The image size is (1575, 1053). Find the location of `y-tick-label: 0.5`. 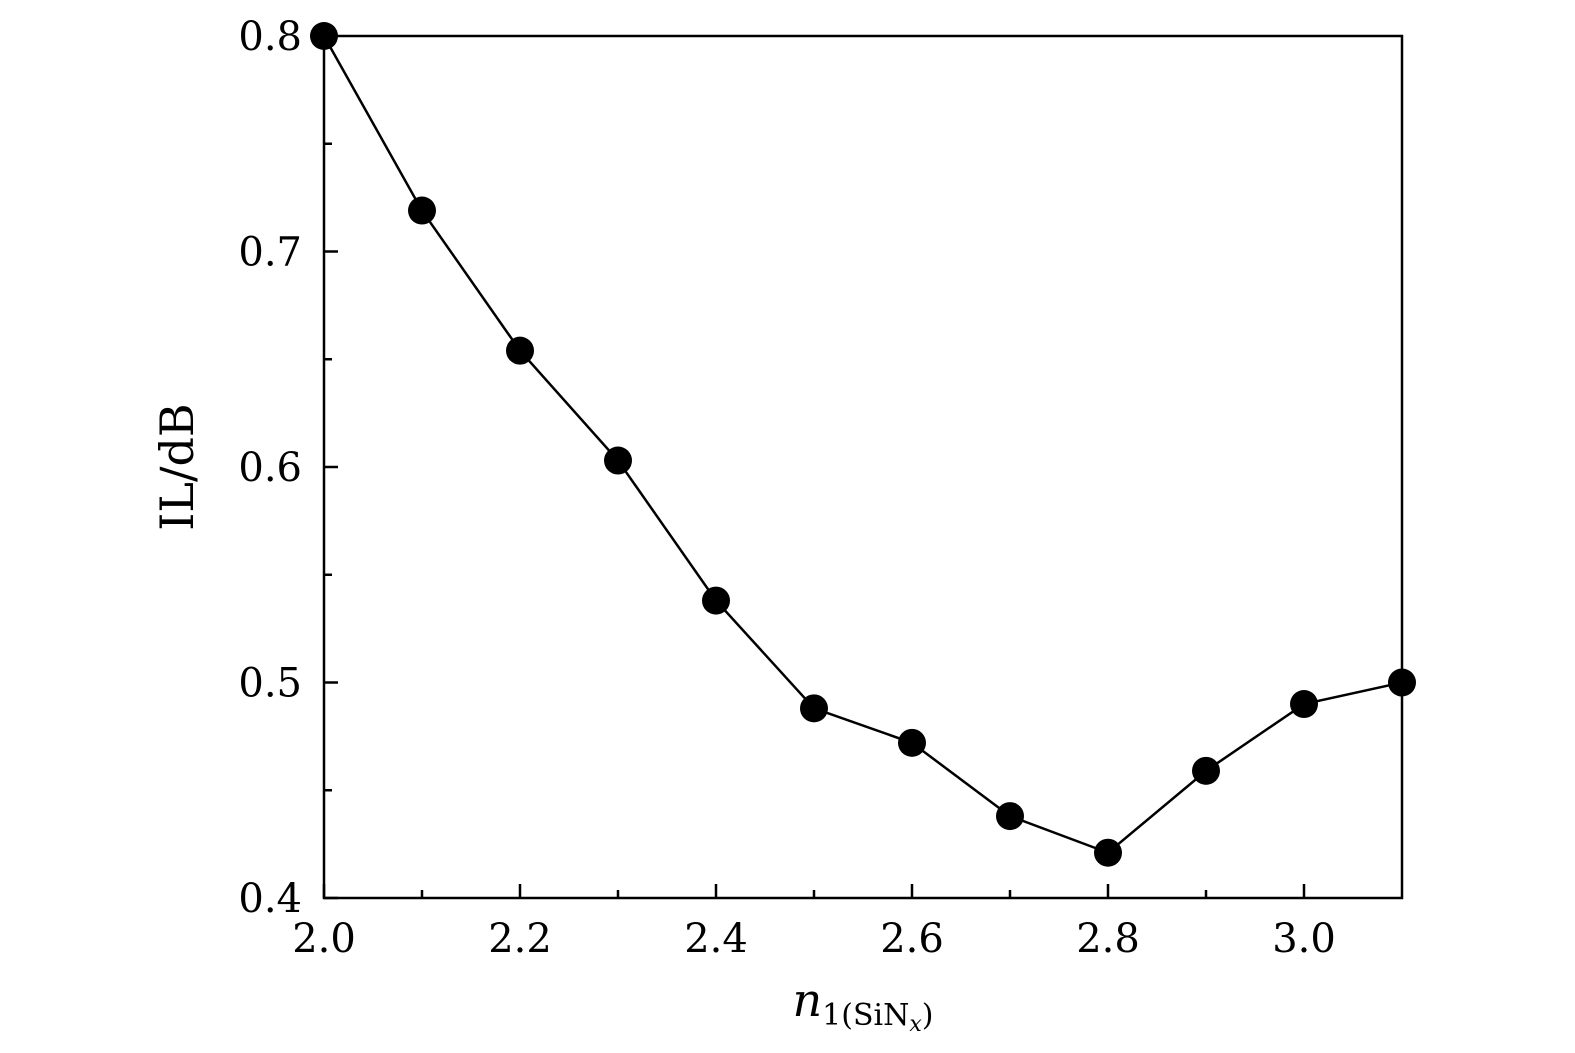

y-tick-label: 0.5 is located at coordinates (270, 684).